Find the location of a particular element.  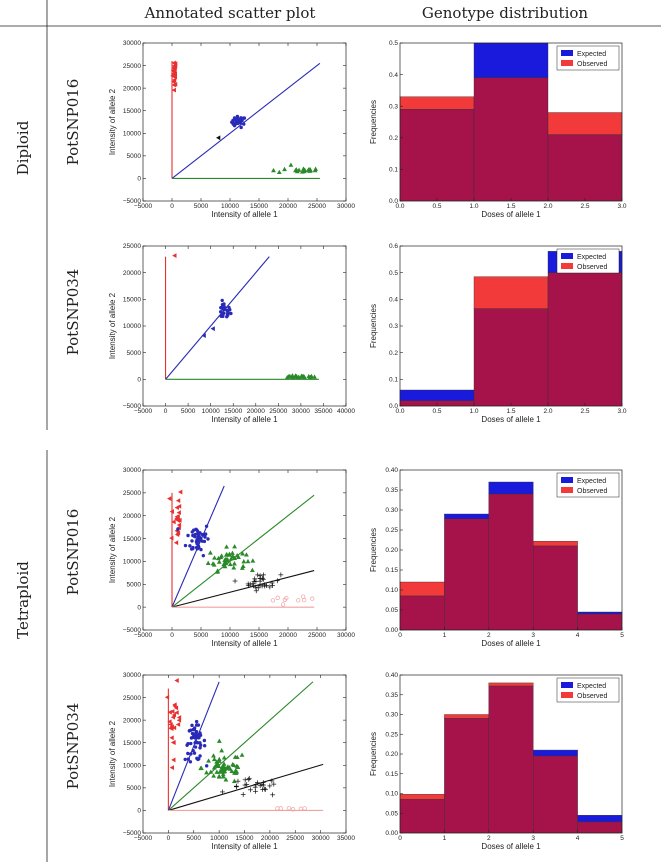

y-tick-label: 5000 is located at coordinates (134, 584).